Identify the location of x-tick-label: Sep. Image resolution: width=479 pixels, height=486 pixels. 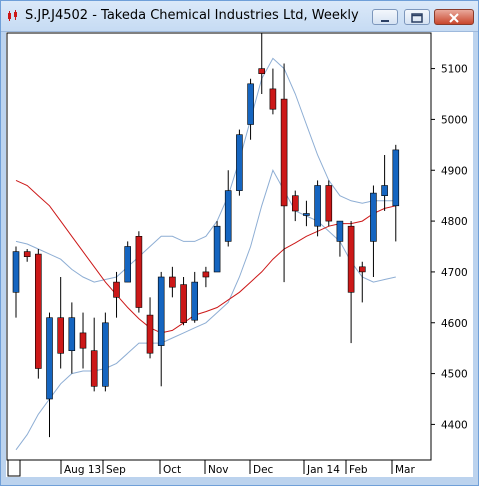
(116, 470).